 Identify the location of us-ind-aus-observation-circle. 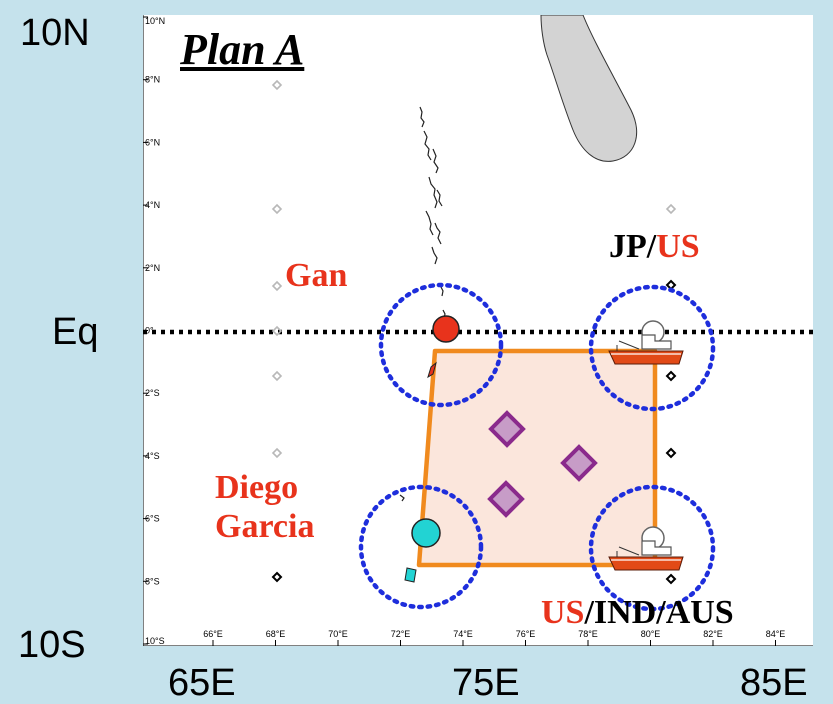
(652, 548).